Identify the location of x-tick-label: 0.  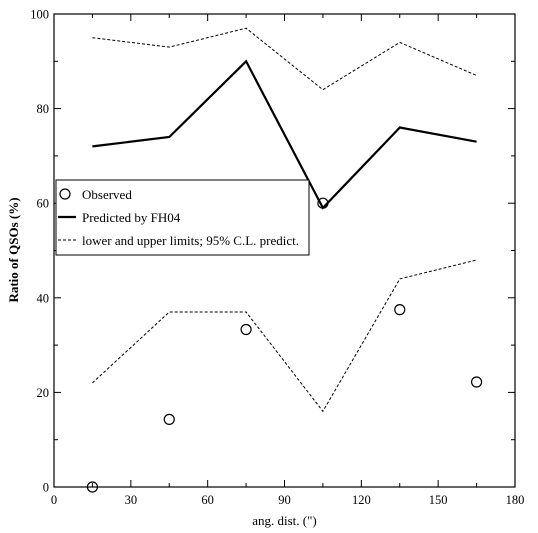
(54, 500).